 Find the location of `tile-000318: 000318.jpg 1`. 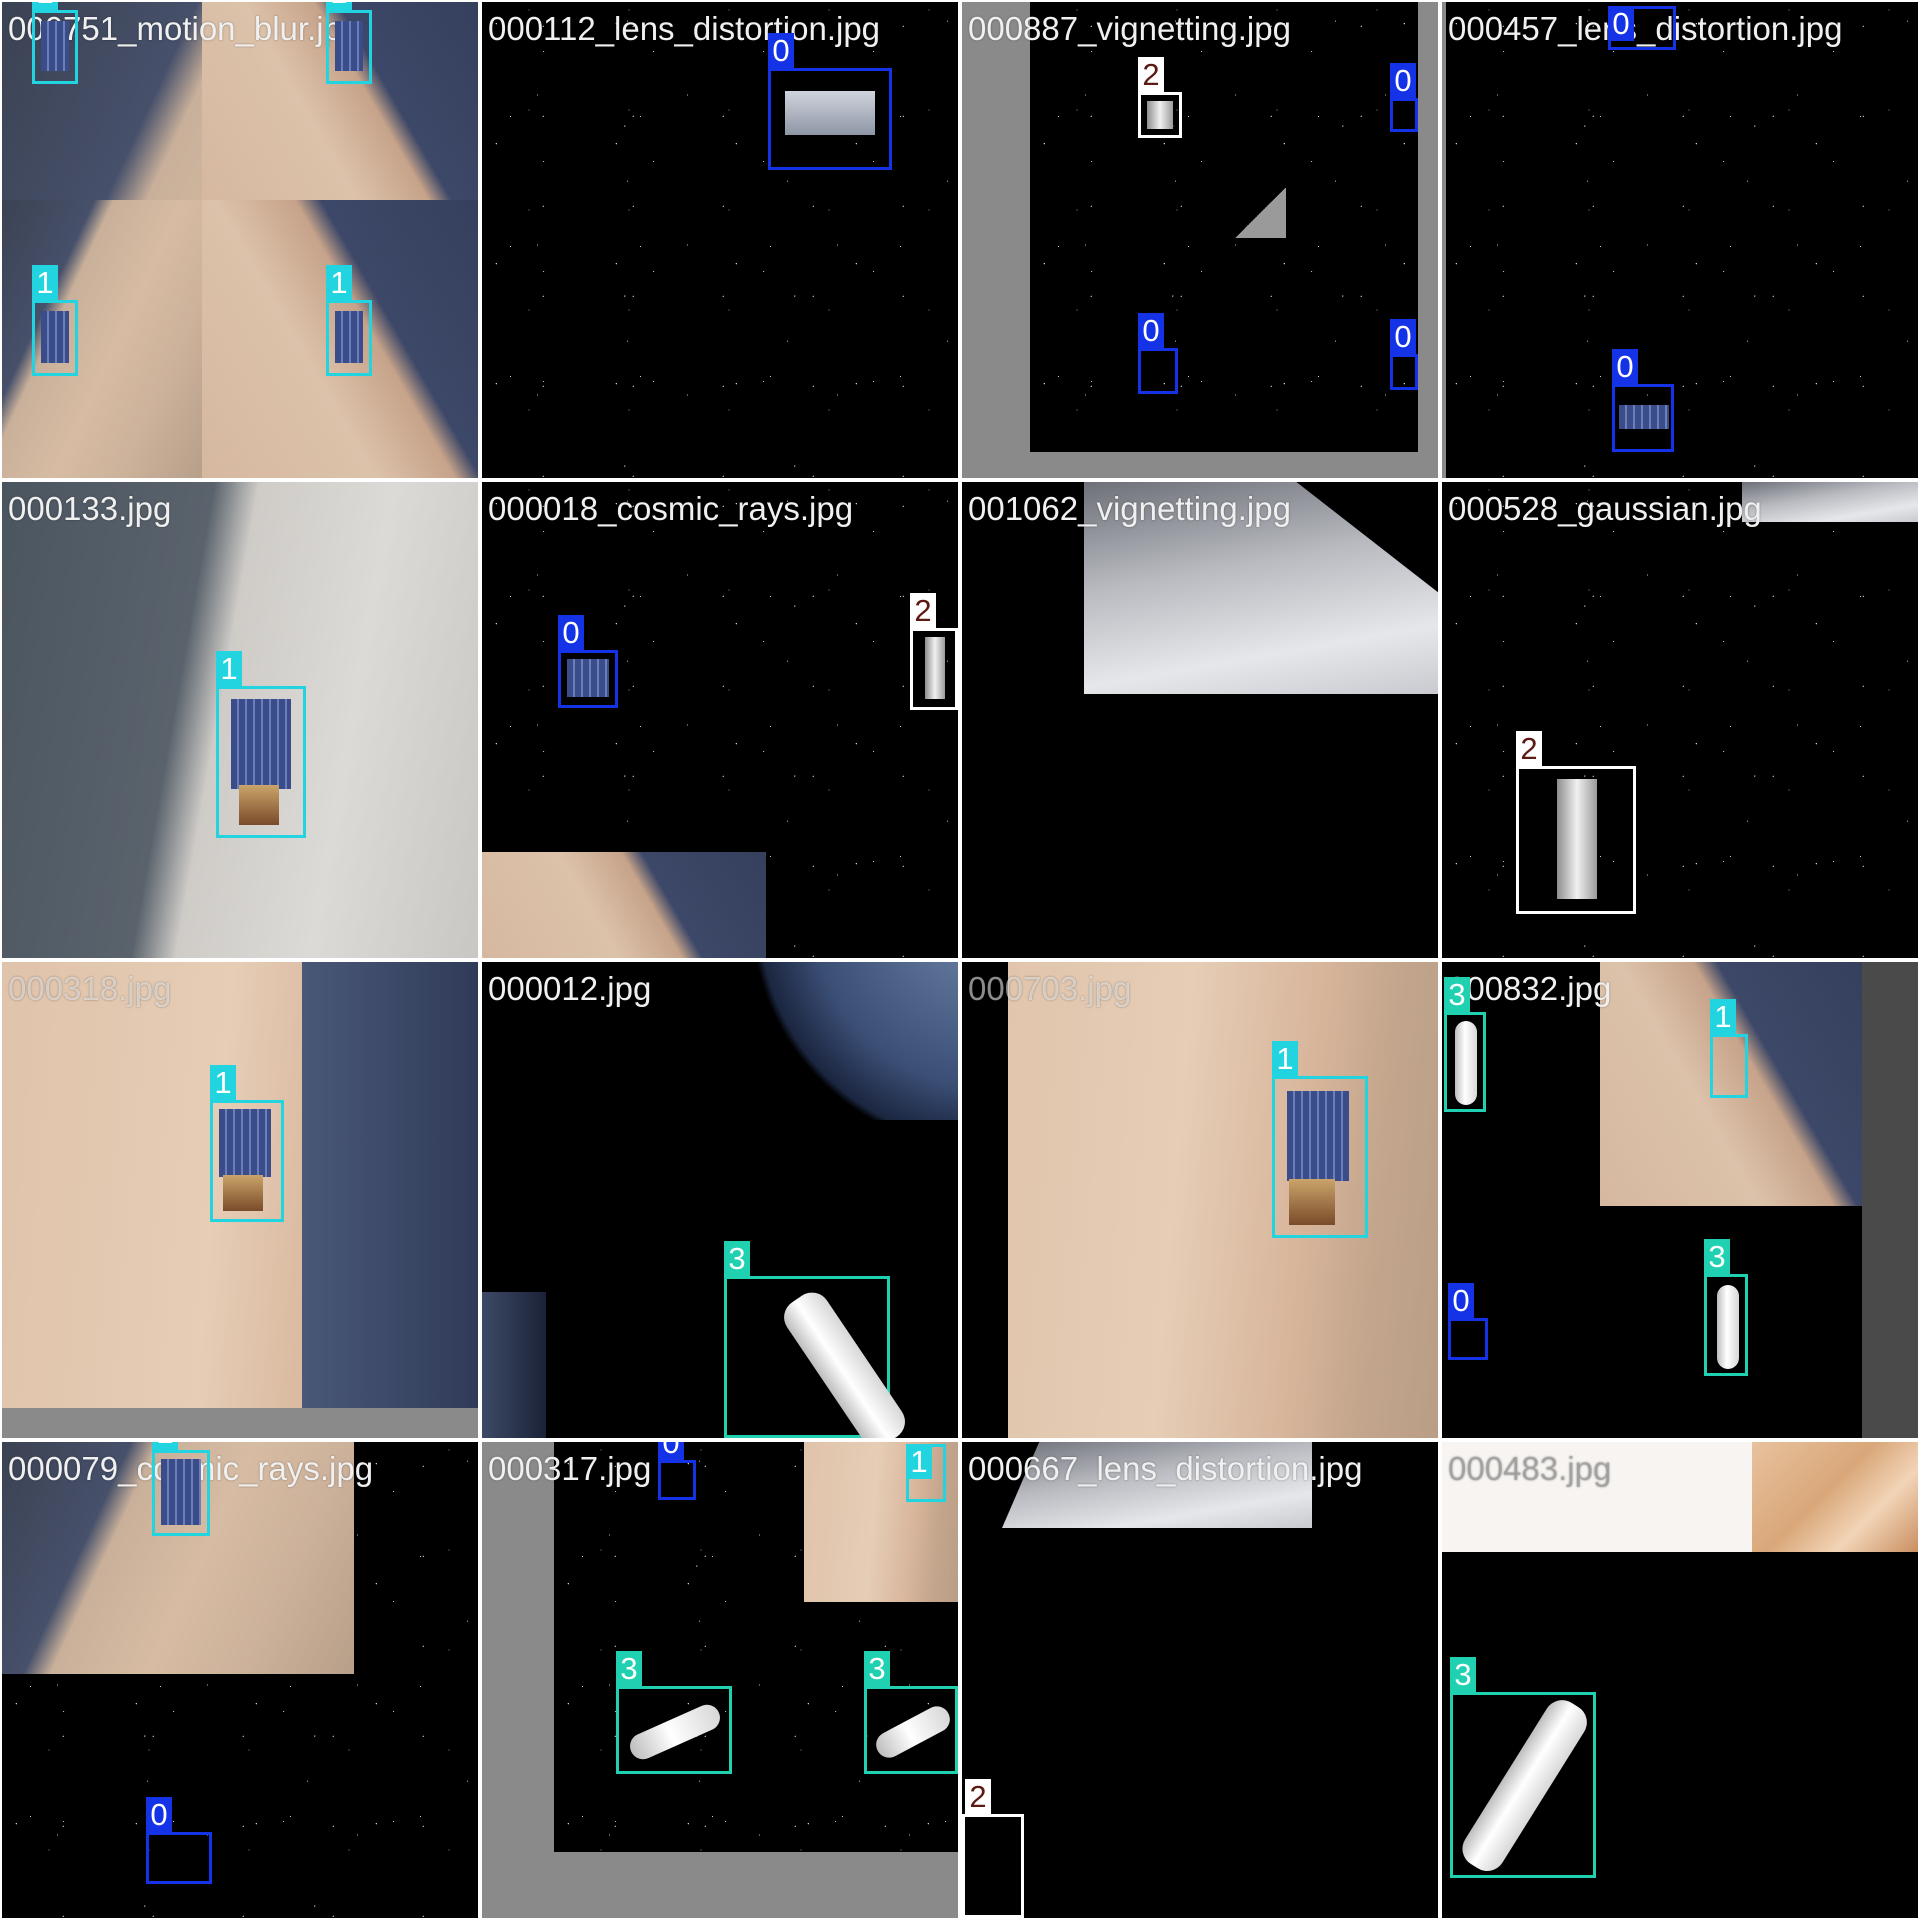

tile-000318: 000318.jpg 1 is located at coordinates (240, 1200).